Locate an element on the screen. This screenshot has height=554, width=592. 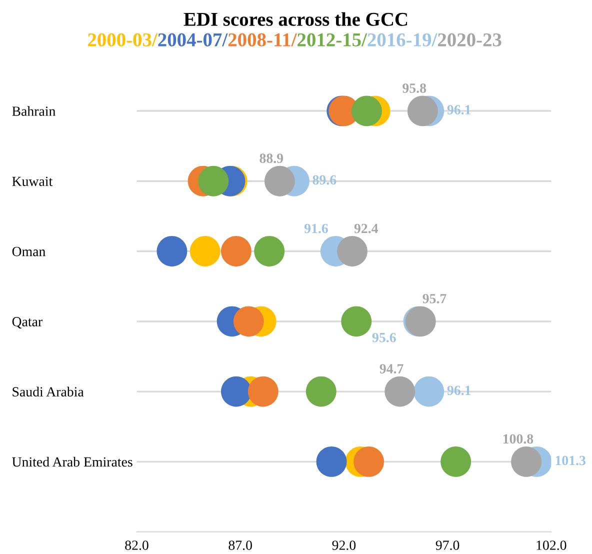
y-tick-label: Oman is located at coordinates (29, 251).